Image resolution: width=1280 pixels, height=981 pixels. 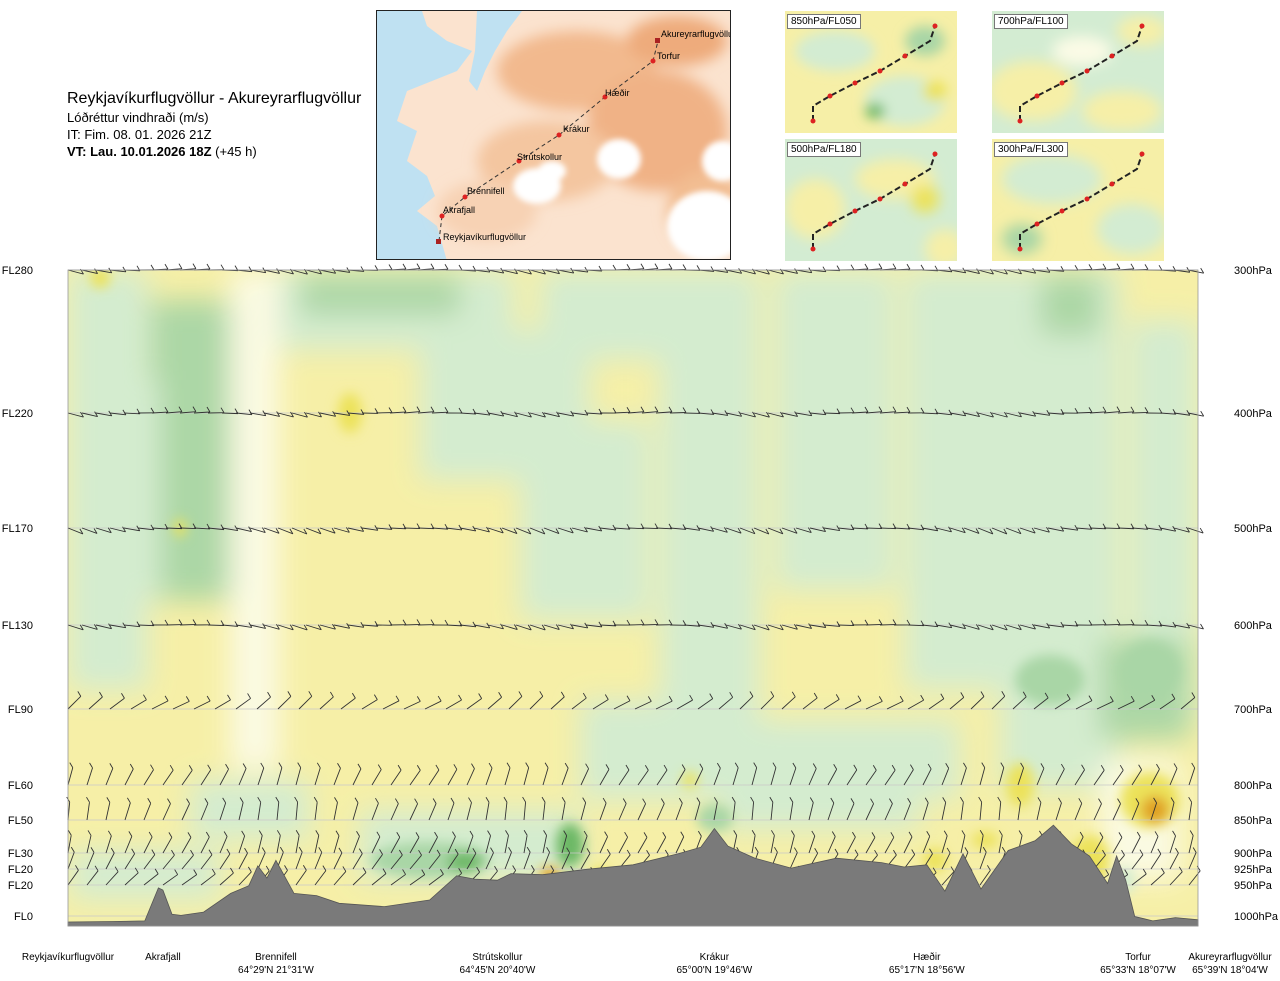 I want to click on svg-text: 65°00'N 19°46'W, so click(x=714, y=970).